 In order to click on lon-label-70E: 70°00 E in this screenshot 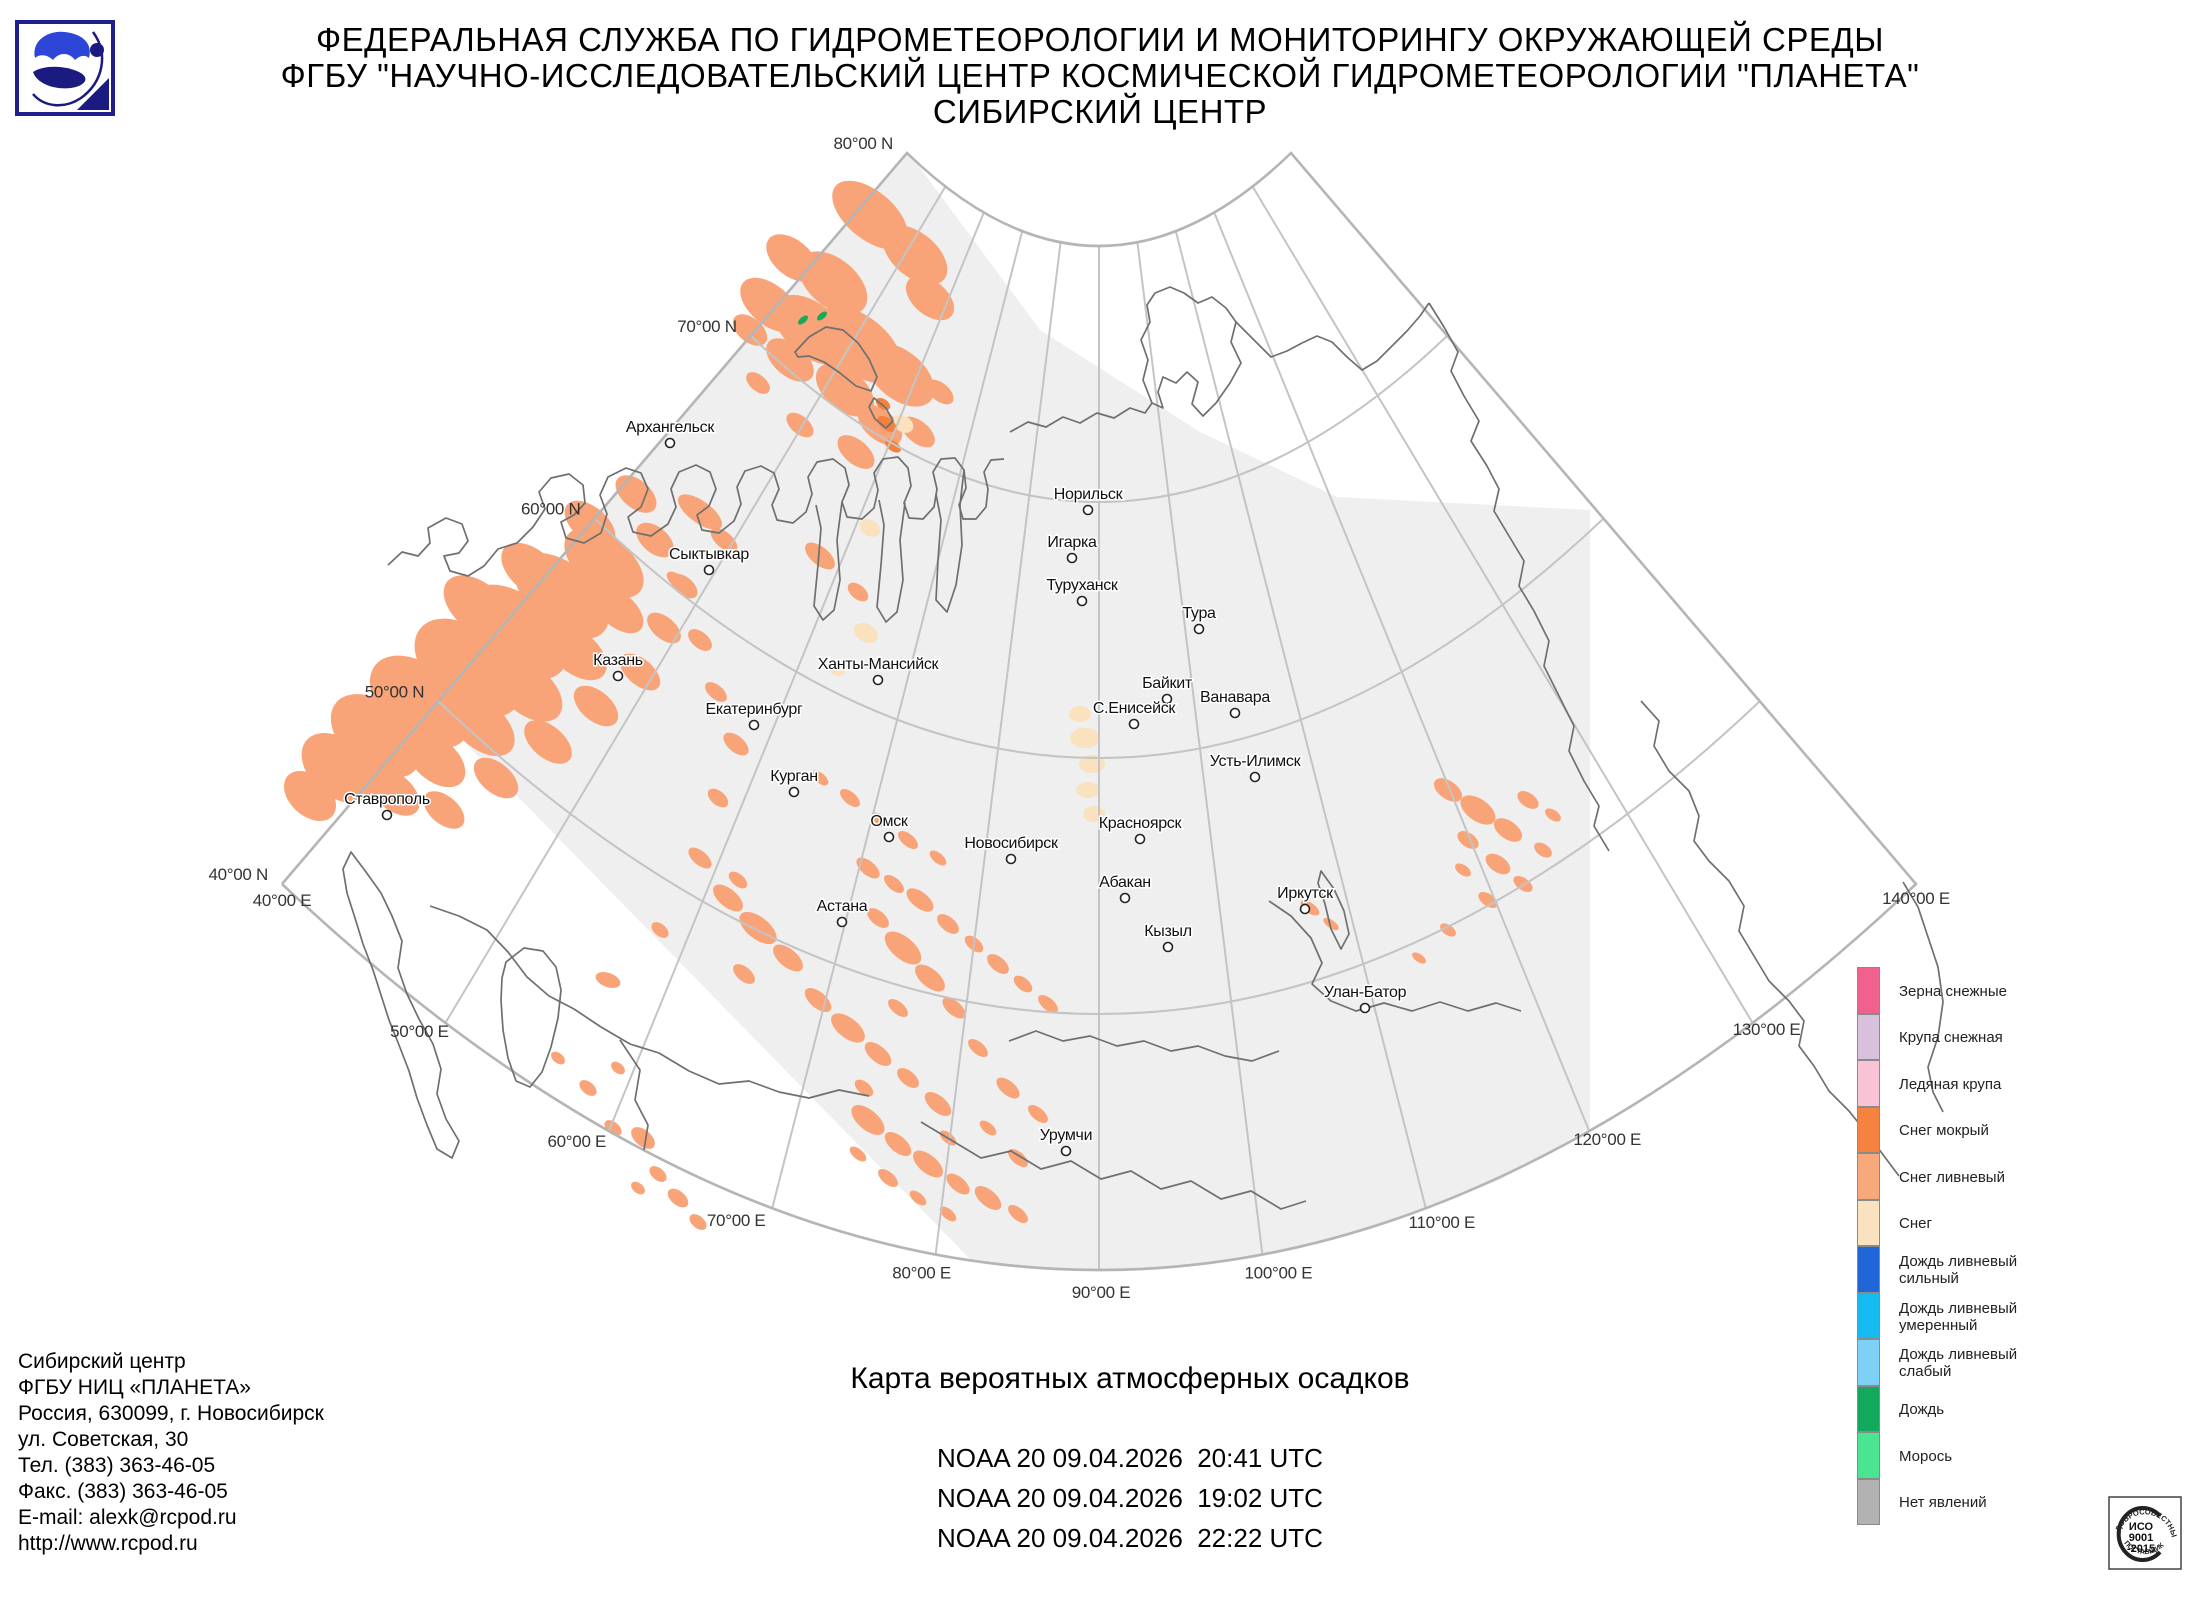, I will do `click(736, 1220)`.